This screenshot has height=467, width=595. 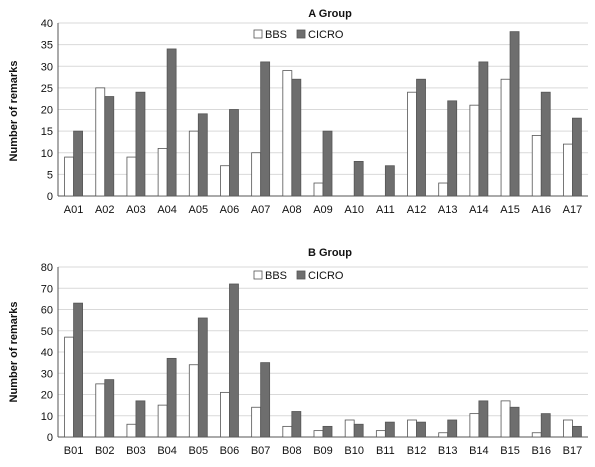 I want to click on bar-cicro-a07, so click(x=265, y=129).